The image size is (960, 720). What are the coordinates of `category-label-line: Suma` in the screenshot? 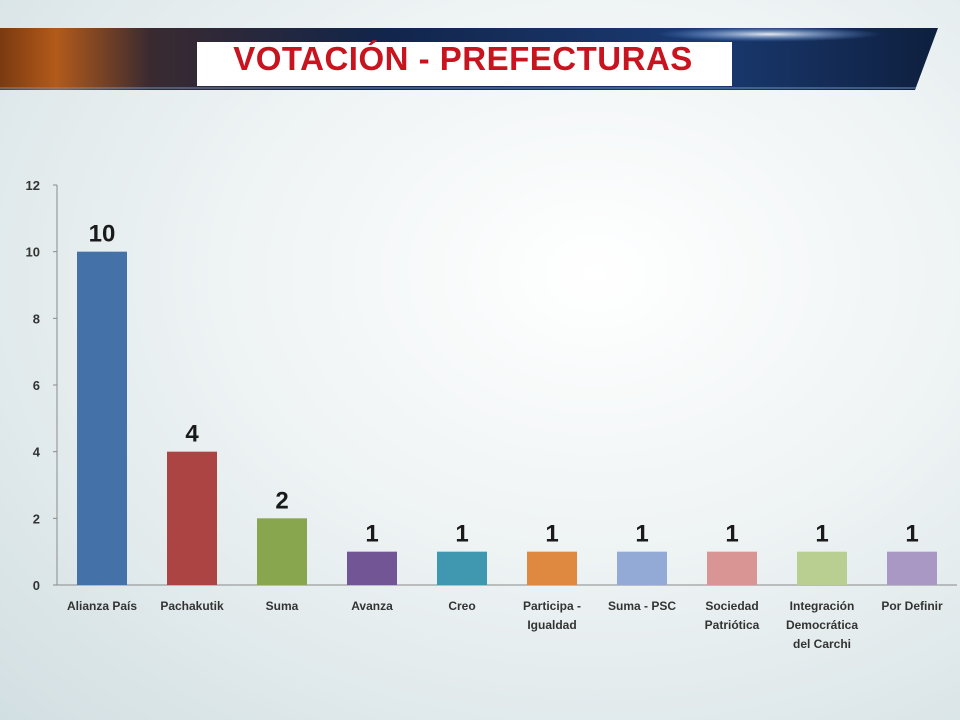 It's located at (282, 606).